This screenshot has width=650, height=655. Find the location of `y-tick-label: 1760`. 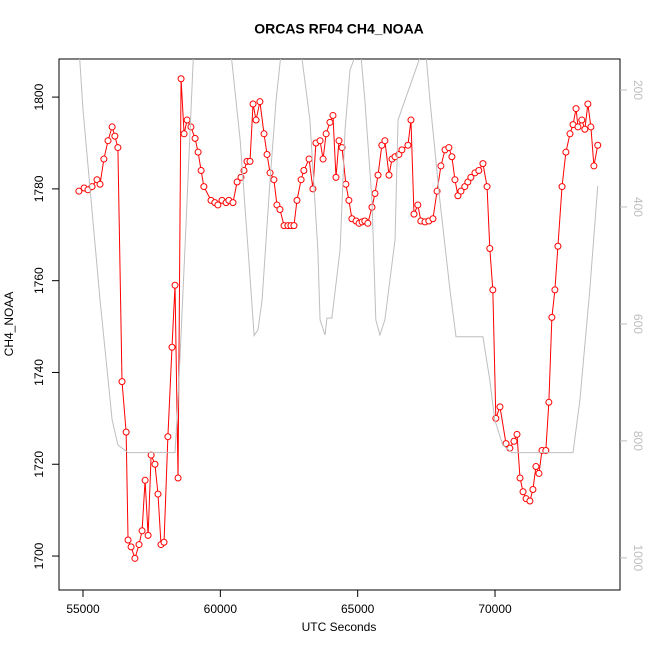

y-tick-label: 1760 is located at coordinates (39, 280).